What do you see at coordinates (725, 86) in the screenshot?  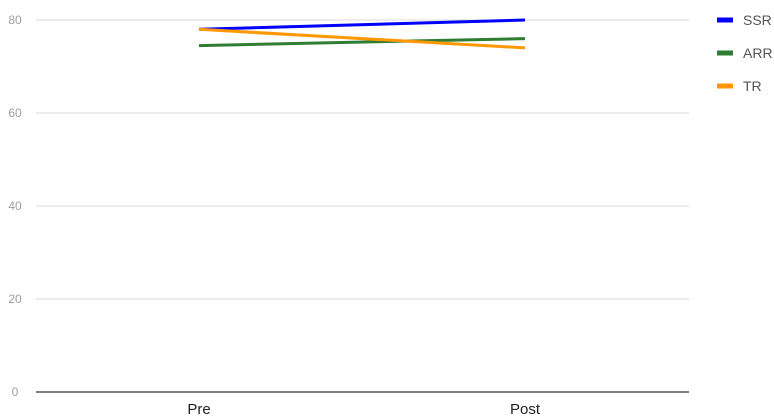 I see `legend-swatch-tr` at bounding box center [725, 86].